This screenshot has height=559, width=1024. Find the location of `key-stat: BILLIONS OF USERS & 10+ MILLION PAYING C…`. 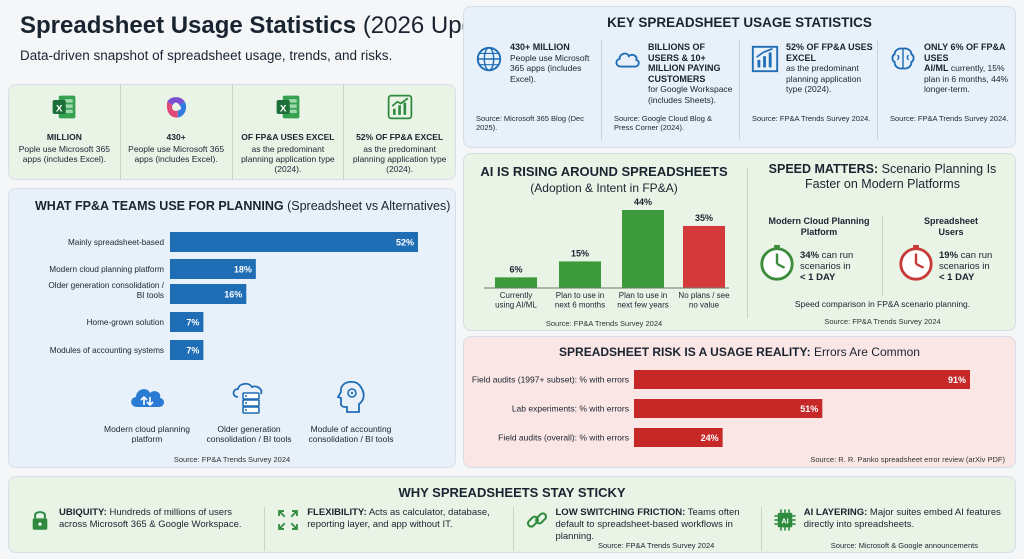

key-stat: BILLIONS OF USERS & 10+ MILLION PAYING C… is located at coordinates (671, 90).